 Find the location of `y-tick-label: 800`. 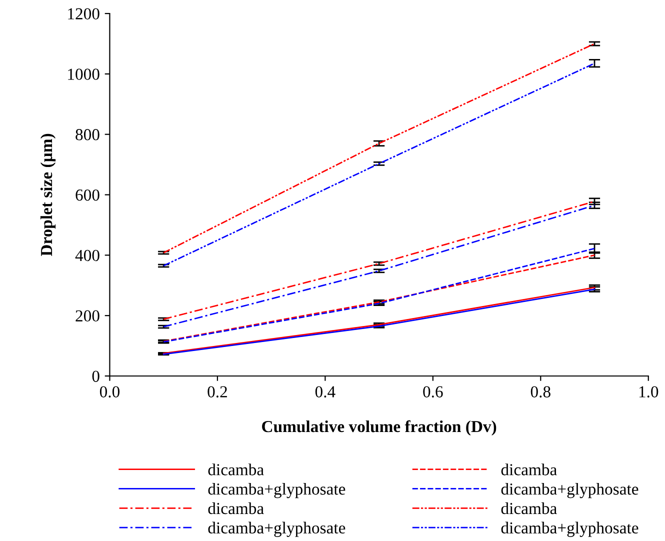

y-tick-label: 800 is located at coordinates (88, 134).